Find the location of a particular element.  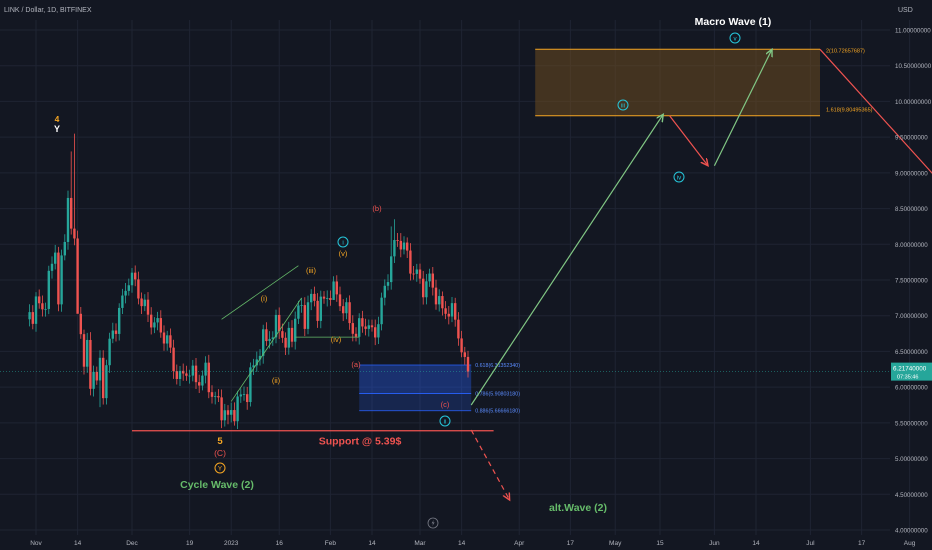

projection-arrow-iv is located at coordinates (688, 140).